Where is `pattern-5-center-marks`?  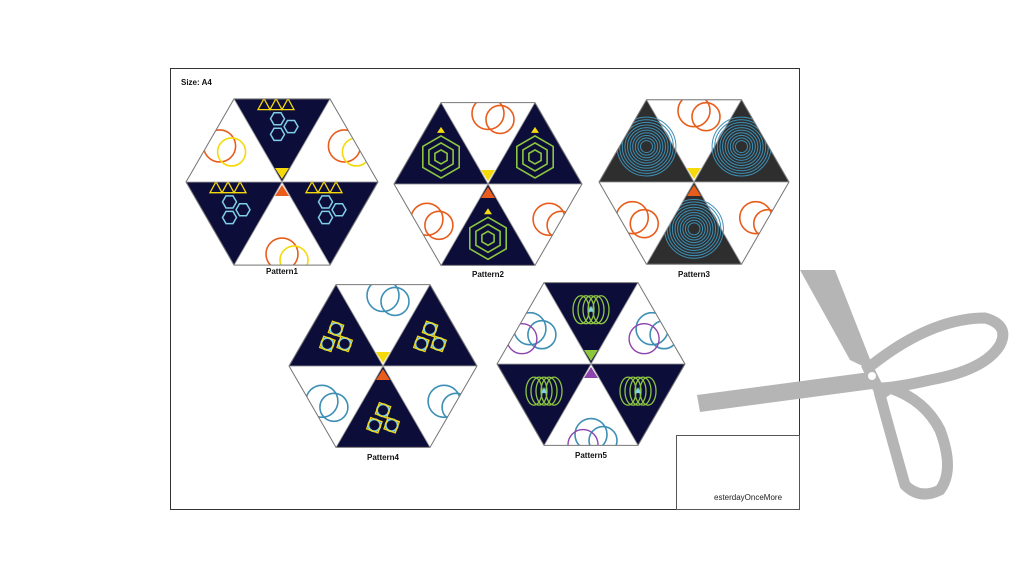 pattern-5-center-marks is located at coordinates (591, 364).